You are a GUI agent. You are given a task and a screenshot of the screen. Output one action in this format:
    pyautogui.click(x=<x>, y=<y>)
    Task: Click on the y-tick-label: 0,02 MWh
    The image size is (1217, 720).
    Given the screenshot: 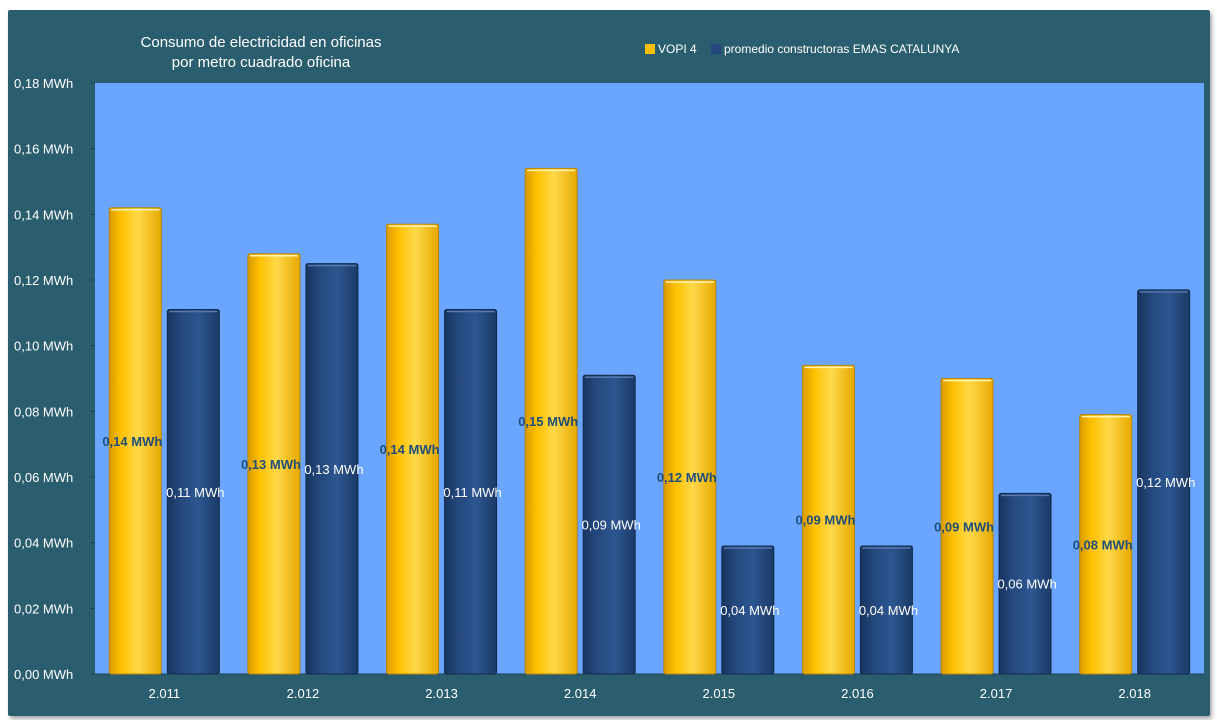 What is the action you would take?
    pyautogui.click(x=43, y=608)
    